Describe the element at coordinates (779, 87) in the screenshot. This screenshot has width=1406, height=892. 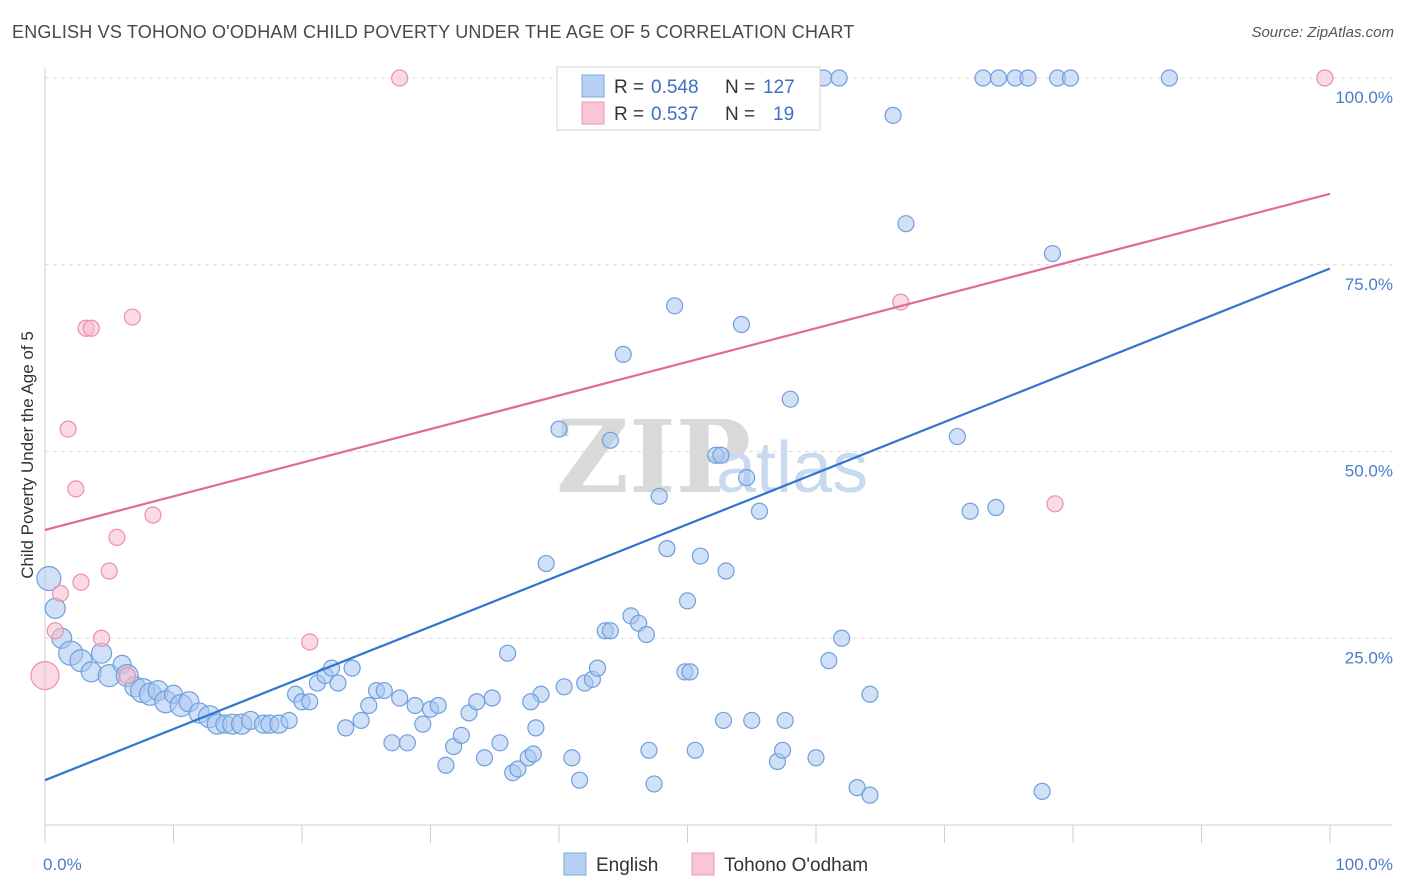
I see `legend-english-n-value: 127` at that location.